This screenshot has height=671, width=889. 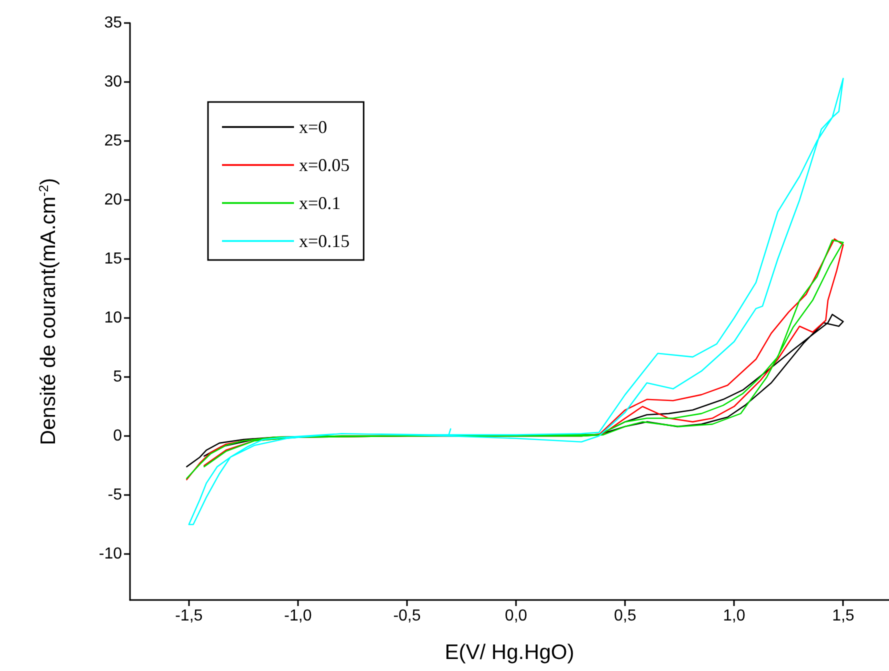 I want to click on y-tick-label: -5, so click(x=115, y=495).